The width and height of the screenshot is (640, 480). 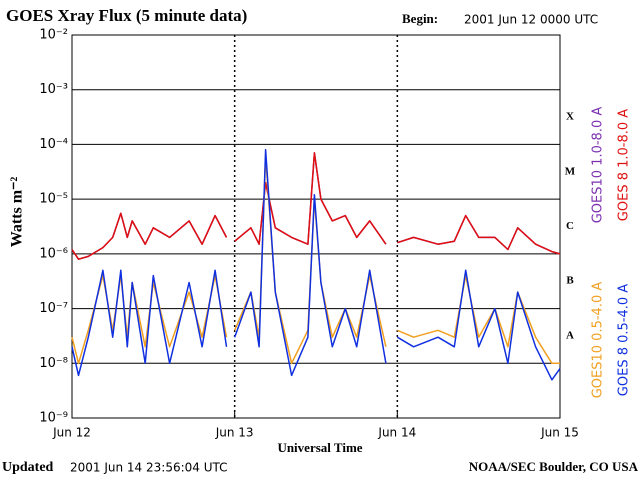 I want to click on begin-value: 2001 Jun 12 0000 UTC, so click(x=531, y=20).